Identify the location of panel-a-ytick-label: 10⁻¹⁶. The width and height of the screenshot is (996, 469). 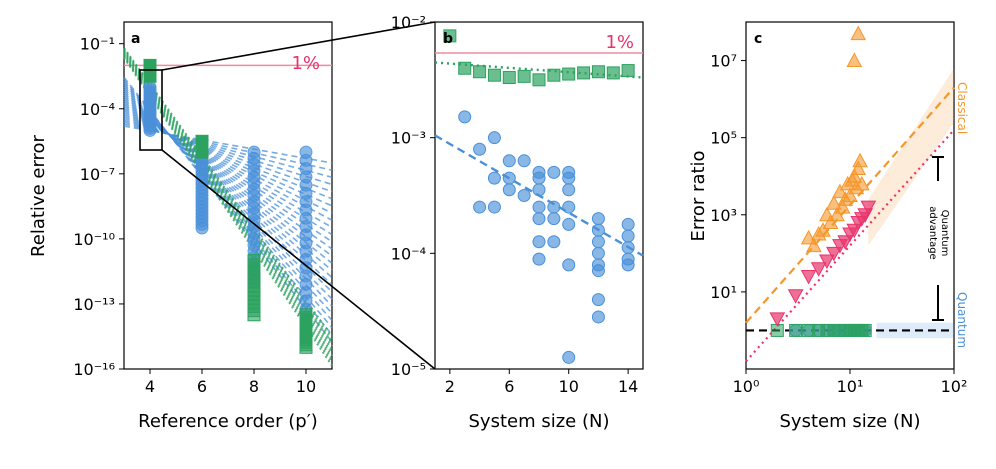
(94, 369).